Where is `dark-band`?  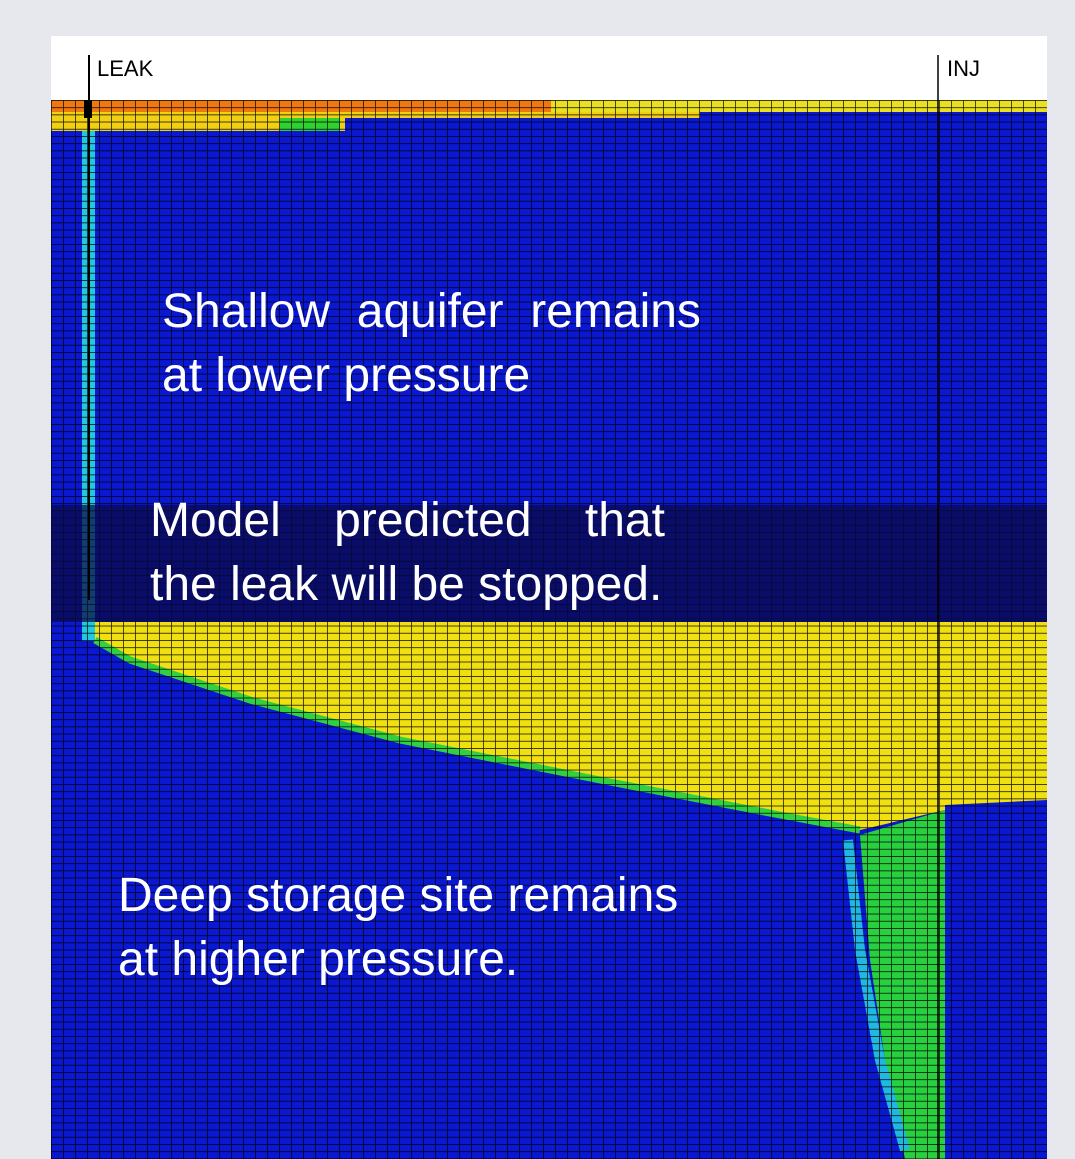 dark-band is located at coordinates (549, 563).